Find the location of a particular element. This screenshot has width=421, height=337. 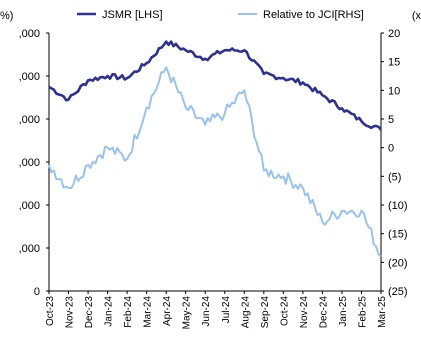

left-tick-label: 0 is located at coordinates (37, 292).